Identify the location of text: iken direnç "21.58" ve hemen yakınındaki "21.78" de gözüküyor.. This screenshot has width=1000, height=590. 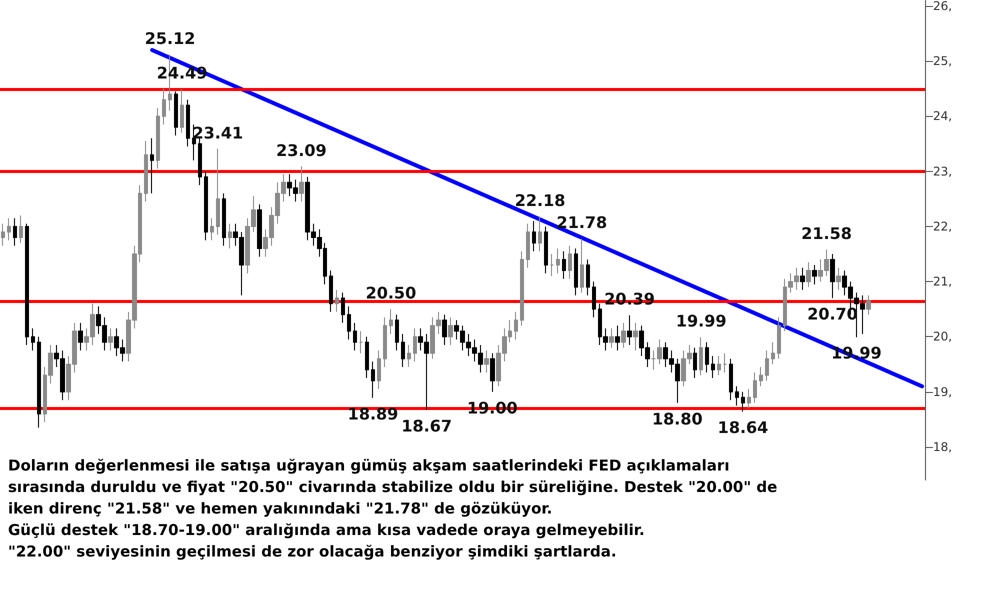
(280, 509).